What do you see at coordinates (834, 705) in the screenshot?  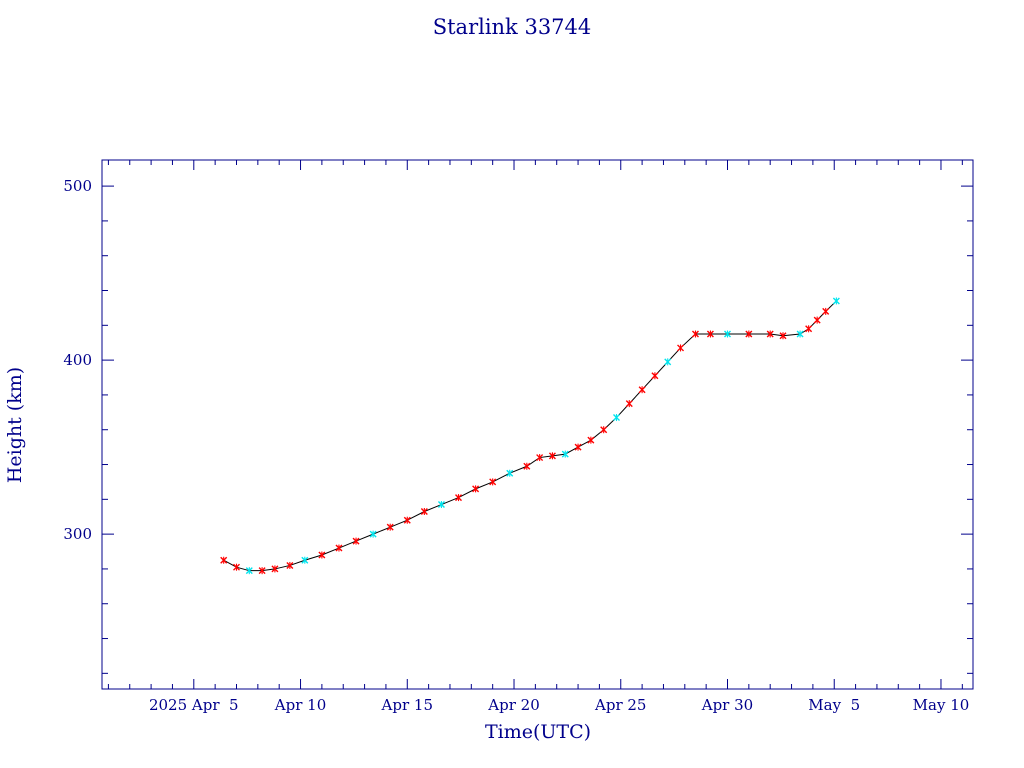 I see `x-tick-label: May 5` at bounding box center [834, 705].